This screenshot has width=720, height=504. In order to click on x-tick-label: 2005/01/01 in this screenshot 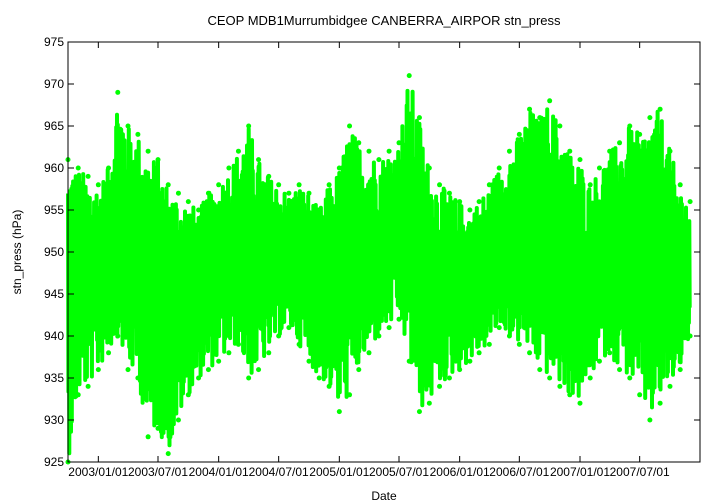, I will do `click(339, 472)`.